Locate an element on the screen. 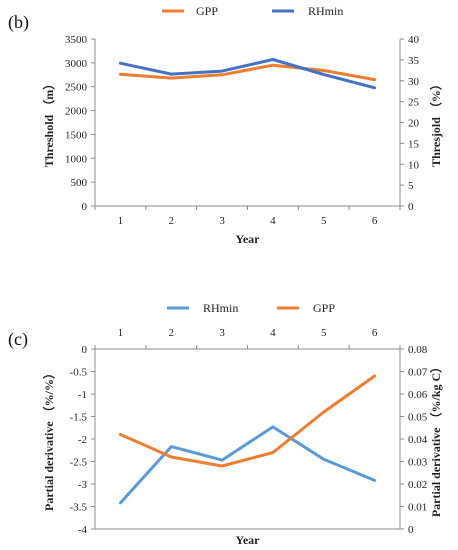 The height and width of the screenshot is (550, 458). right-tick-label: 0.01 is located at coordinates (417, 508).